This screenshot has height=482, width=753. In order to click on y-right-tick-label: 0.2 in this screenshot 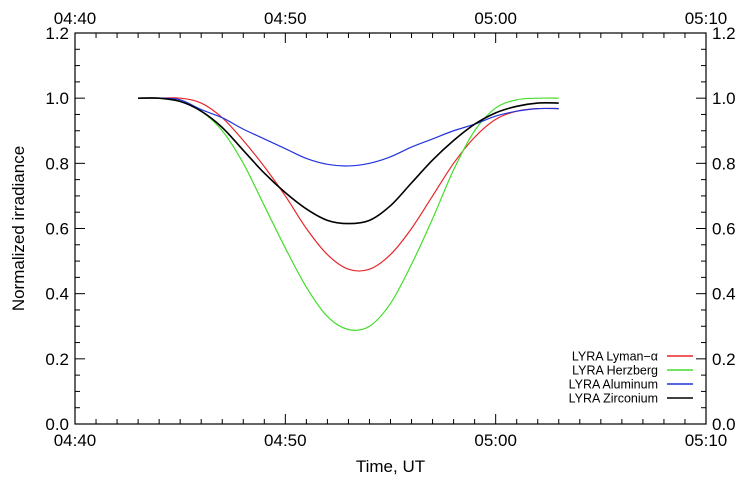, I will do `click(724, 359)`.